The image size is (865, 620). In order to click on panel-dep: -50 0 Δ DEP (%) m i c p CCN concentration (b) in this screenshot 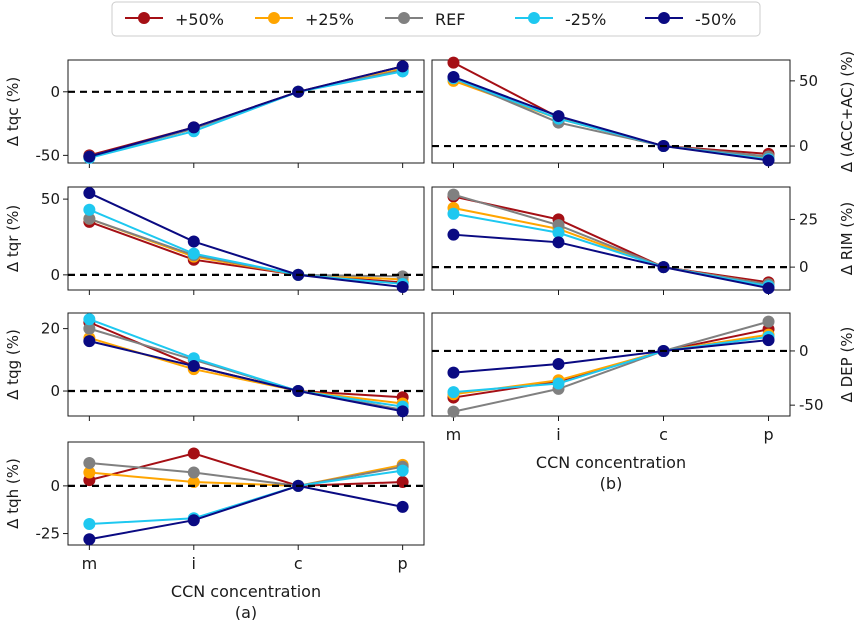, I will do `click(643, 402)`.